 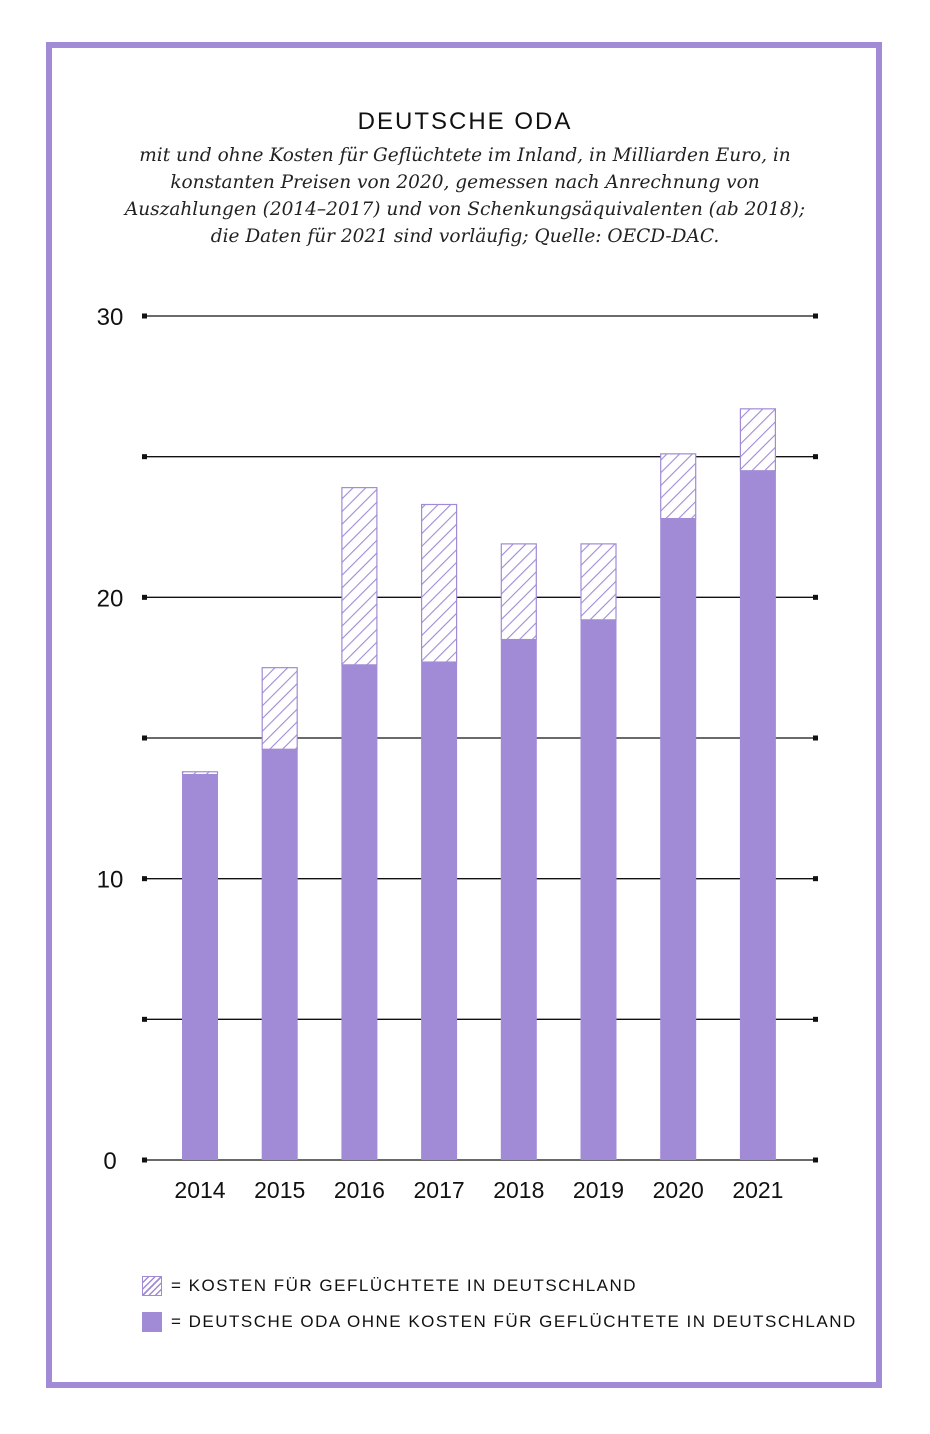 What do you see at coordinates (200, 967) in the screenshot?
I see `bar-solid-2014` at bounding box center [200, 967].